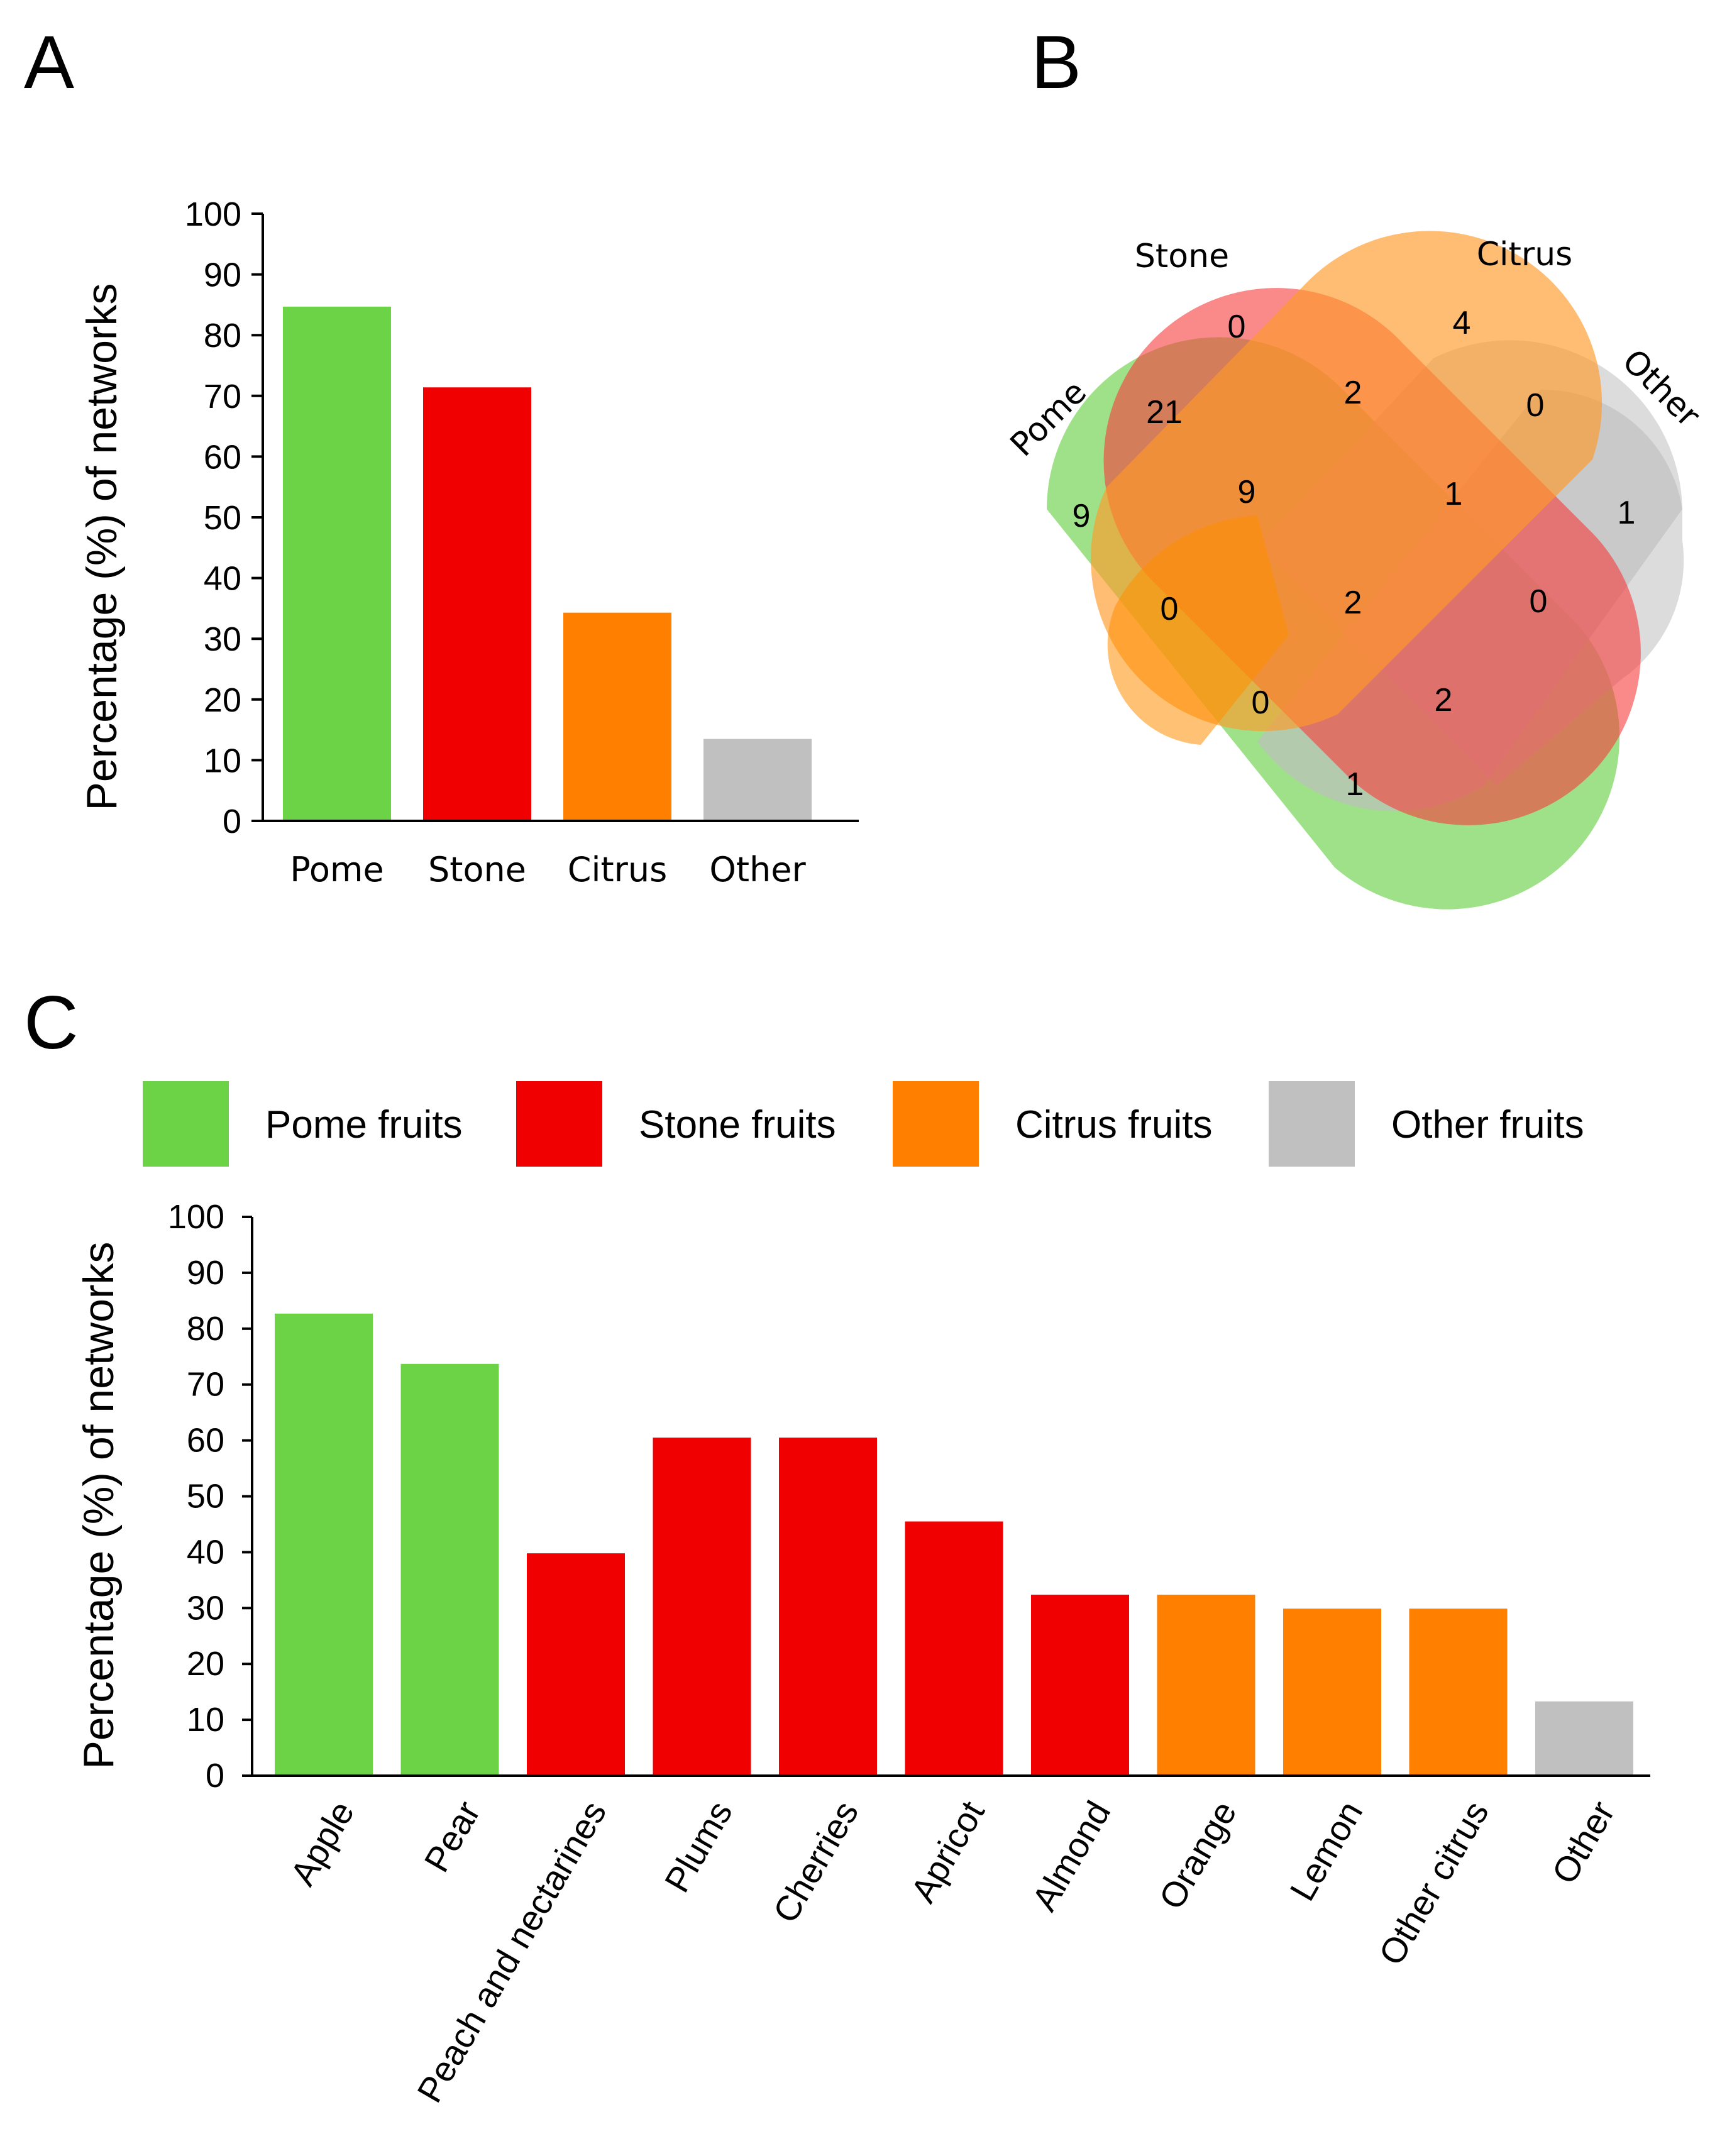 The image size is (1710, 2156). What do you see at coordinates (222, 700) in the screenshot?
I see `chart-a-y-tick-label: 20` at bounding box center [222, 700].